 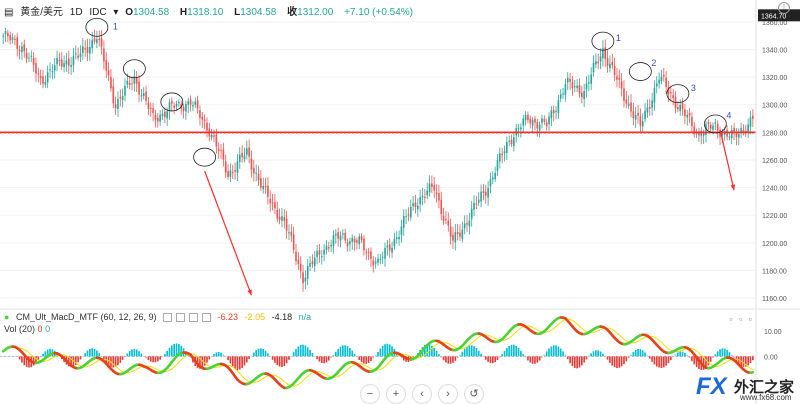 I want to click on dropdown-icon: ▾, so click(x=116, y=12).